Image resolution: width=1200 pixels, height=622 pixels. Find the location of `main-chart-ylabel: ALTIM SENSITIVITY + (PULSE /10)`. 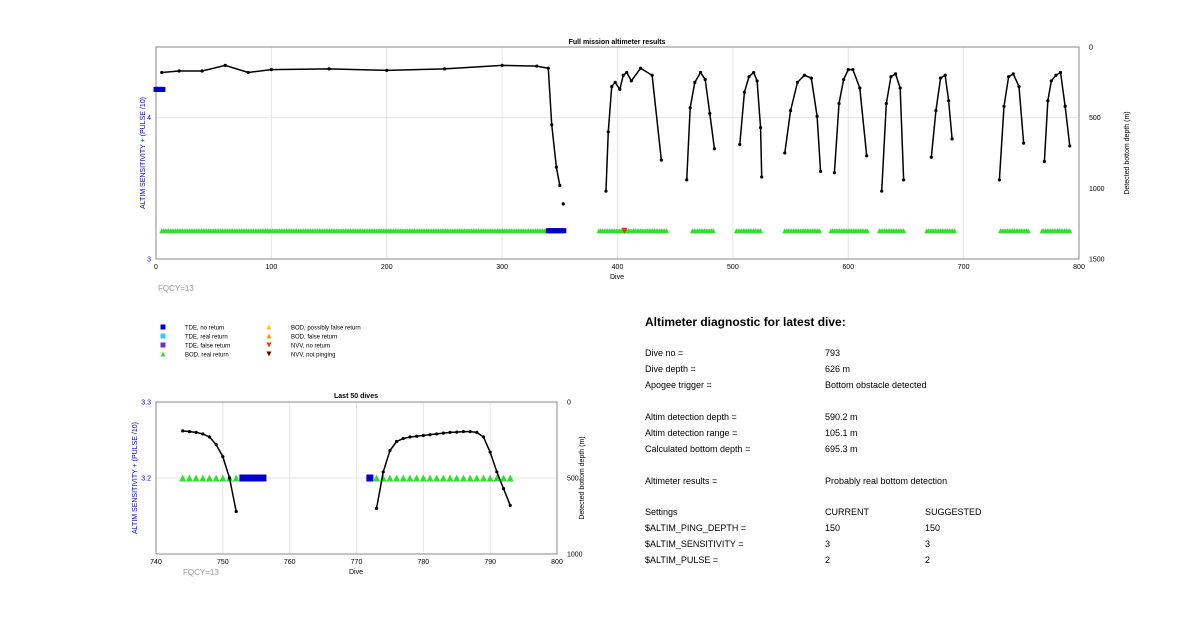

main-chart-ylabel: ALTIM SENSITIVITY + (PULSE /10) is located at coordinates (143, 153).